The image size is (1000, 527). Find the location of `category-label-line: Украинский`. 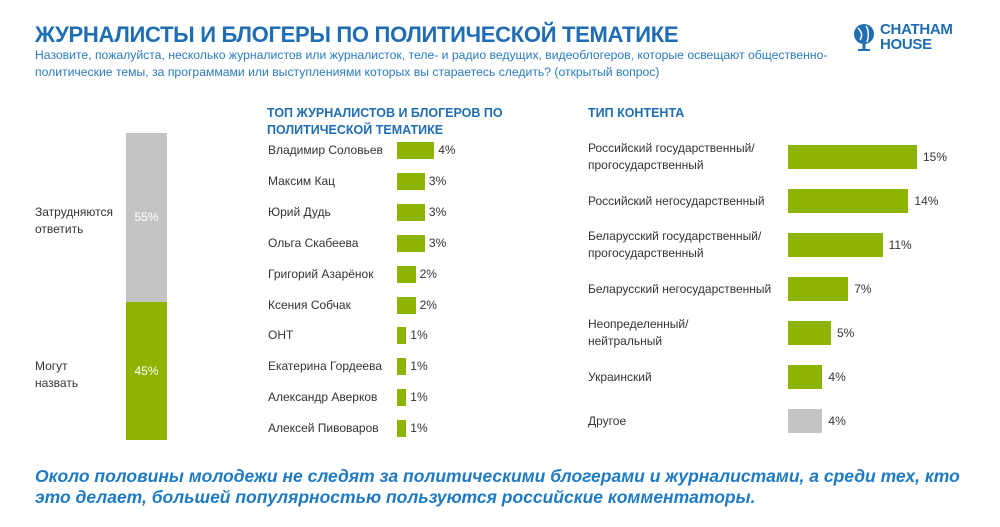

category-label-line: Украинский is located at coordinates (620, 376).